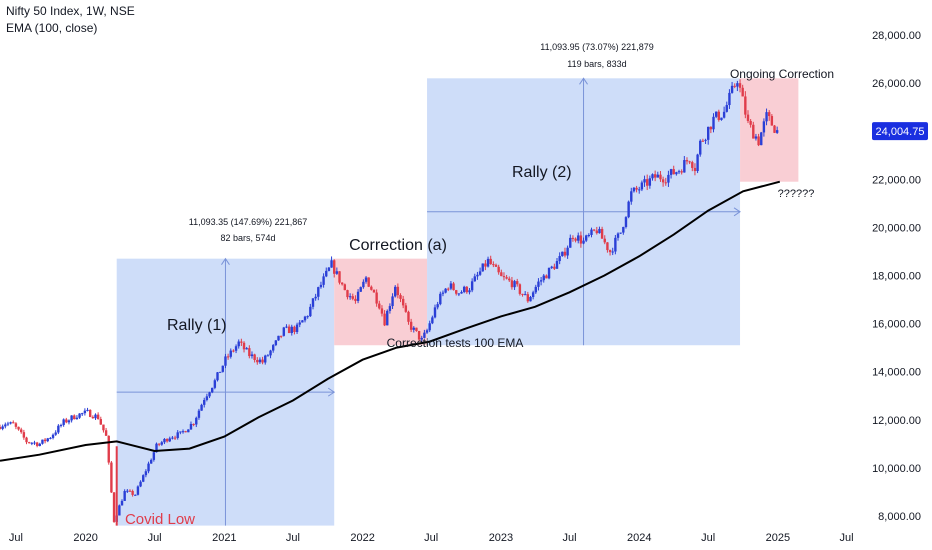  What do you see at coordinates (896, 36) in the screenshot?
I see `y-tick-label: 28,000.00` at bounding box center [896, 36].